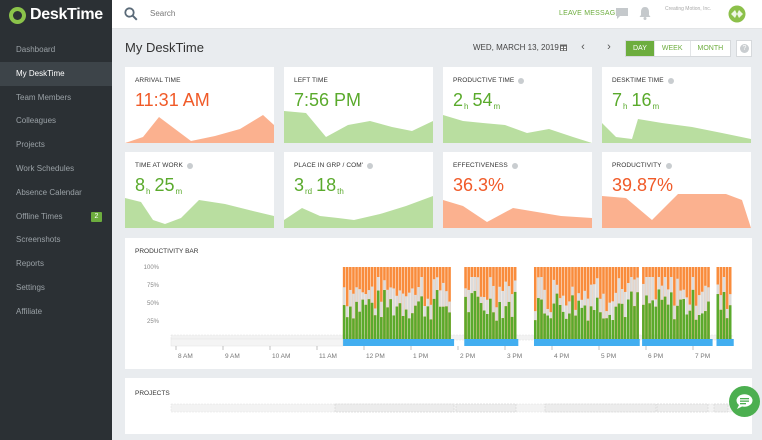  I want to click on y-tick-label: 100%, so click(152, 268).